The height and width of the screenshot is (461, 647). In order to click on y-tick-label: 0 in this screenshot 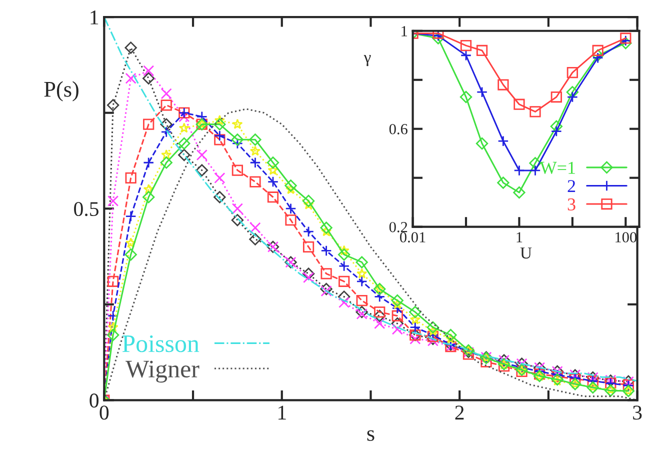, I will do `click(94, 401)`.